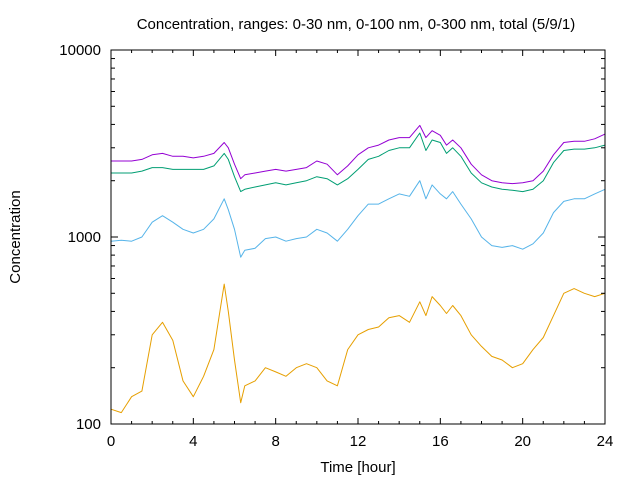 The height and width of the screenshot is (480, 640). I want to click on y-tick-label: 10000, so click(80, 50).